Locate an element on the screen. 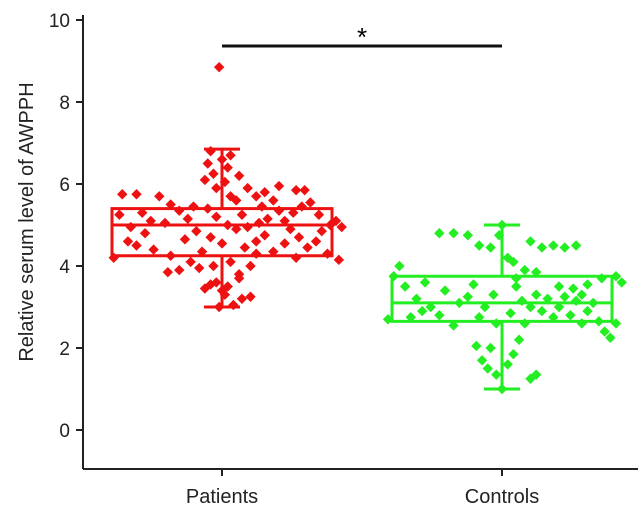  category-label-patients: Patients is located at coordinates (222, 497).